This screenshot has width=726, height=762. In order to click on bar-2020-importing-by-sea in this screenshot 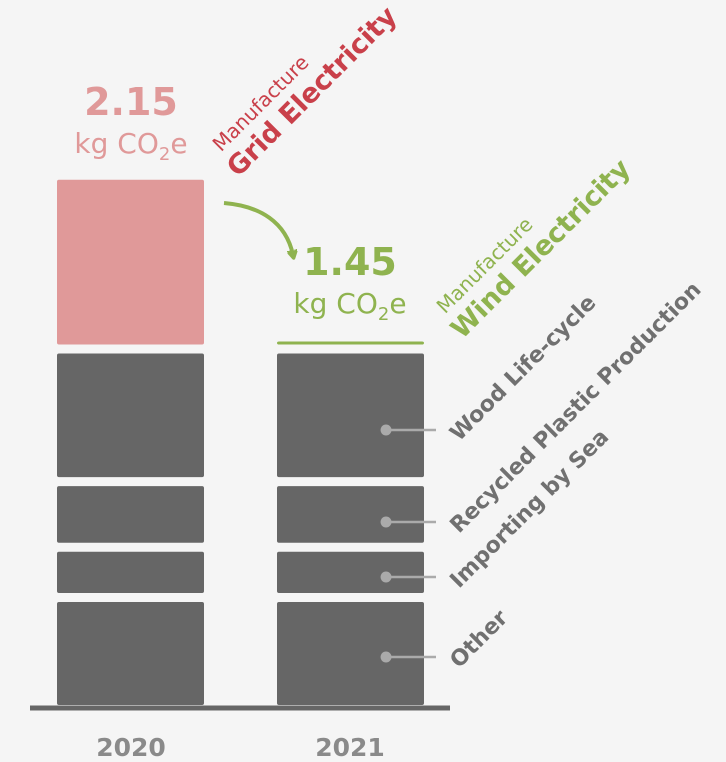, I will do `click(130, 572)`.